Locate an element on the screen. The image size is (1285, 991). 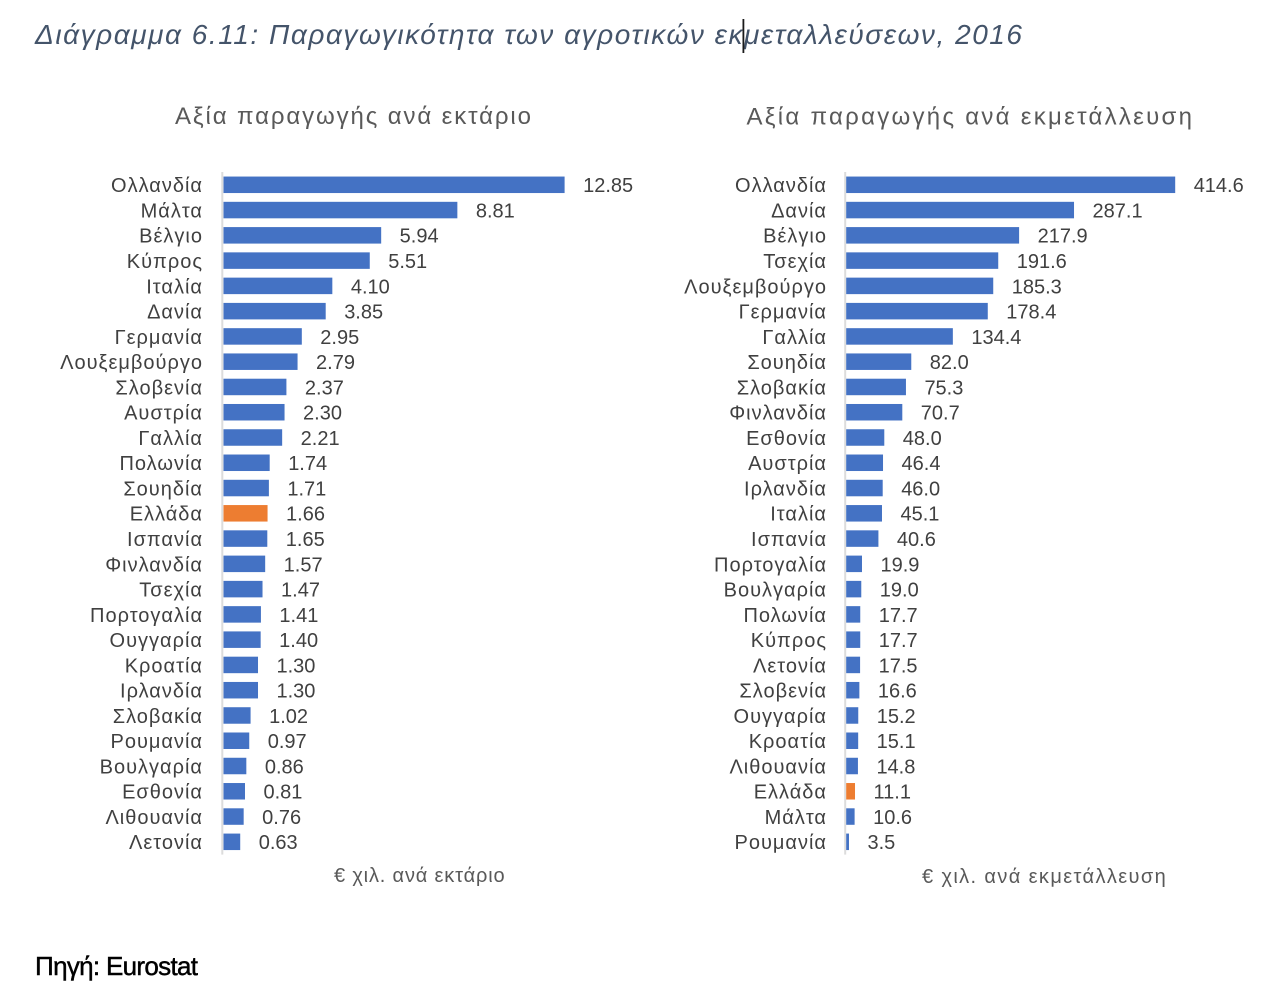
svg-text: 5.94 is located at coordinates (419, 237).